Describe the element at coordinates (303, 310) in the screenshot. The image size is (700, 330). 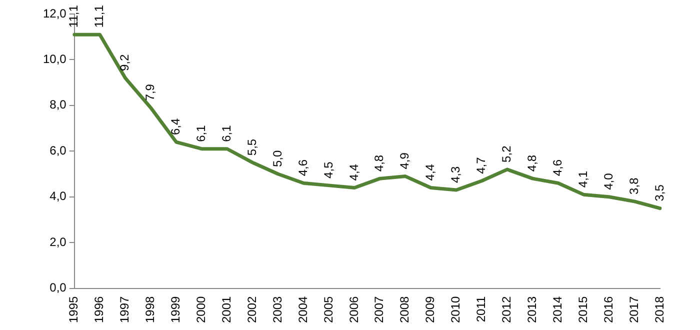
I see `x-tick-label: 2004` at that location.